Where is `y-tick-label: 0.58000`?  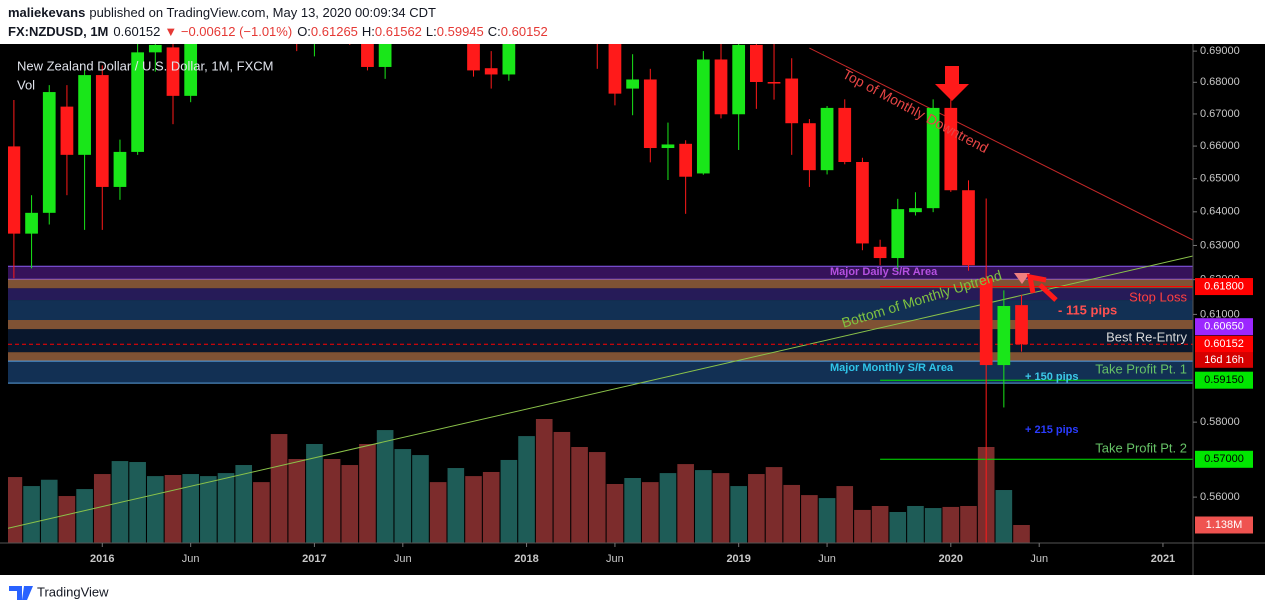
y-tick-label: 0.58000 is located at coordinates (1220, 422).